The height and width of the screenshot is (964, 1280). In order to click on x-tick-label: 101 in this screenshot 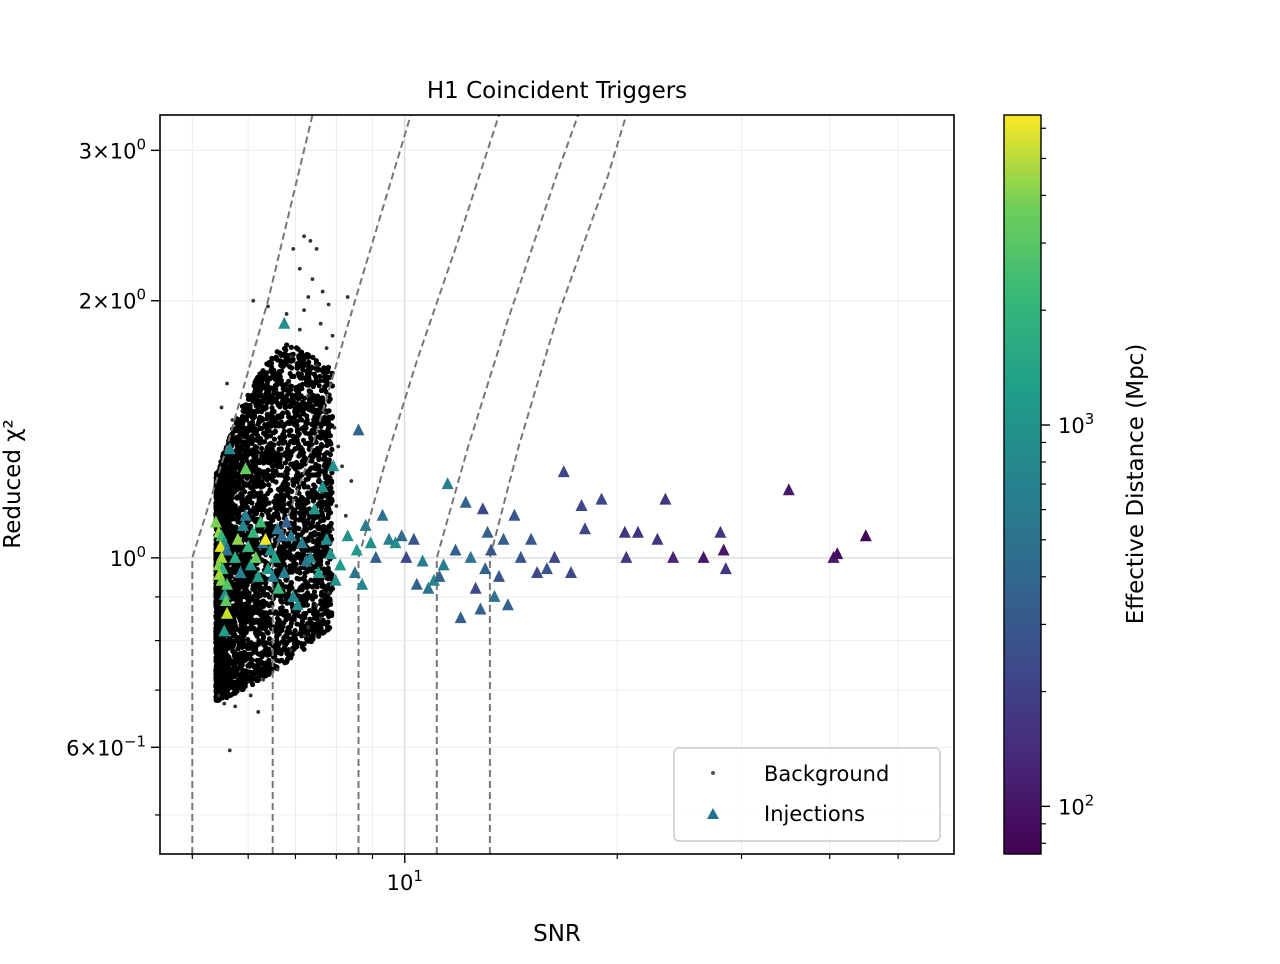, I will do `click(405, 881)`.